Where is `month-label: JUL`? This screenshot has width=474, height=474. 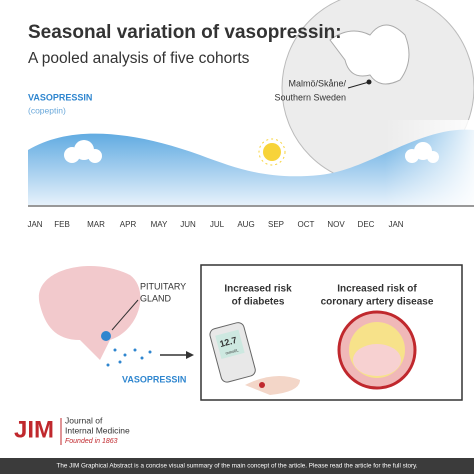 month-label: JUL is located at coordinates (217, 224).